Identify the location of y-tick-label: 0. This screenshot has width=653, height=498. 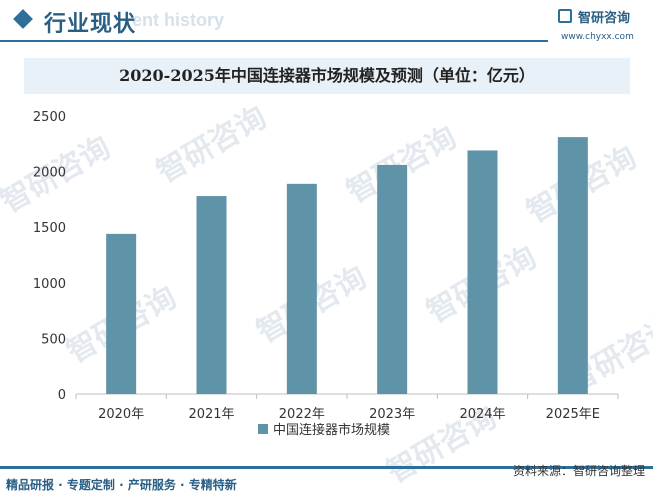
(62, 395).